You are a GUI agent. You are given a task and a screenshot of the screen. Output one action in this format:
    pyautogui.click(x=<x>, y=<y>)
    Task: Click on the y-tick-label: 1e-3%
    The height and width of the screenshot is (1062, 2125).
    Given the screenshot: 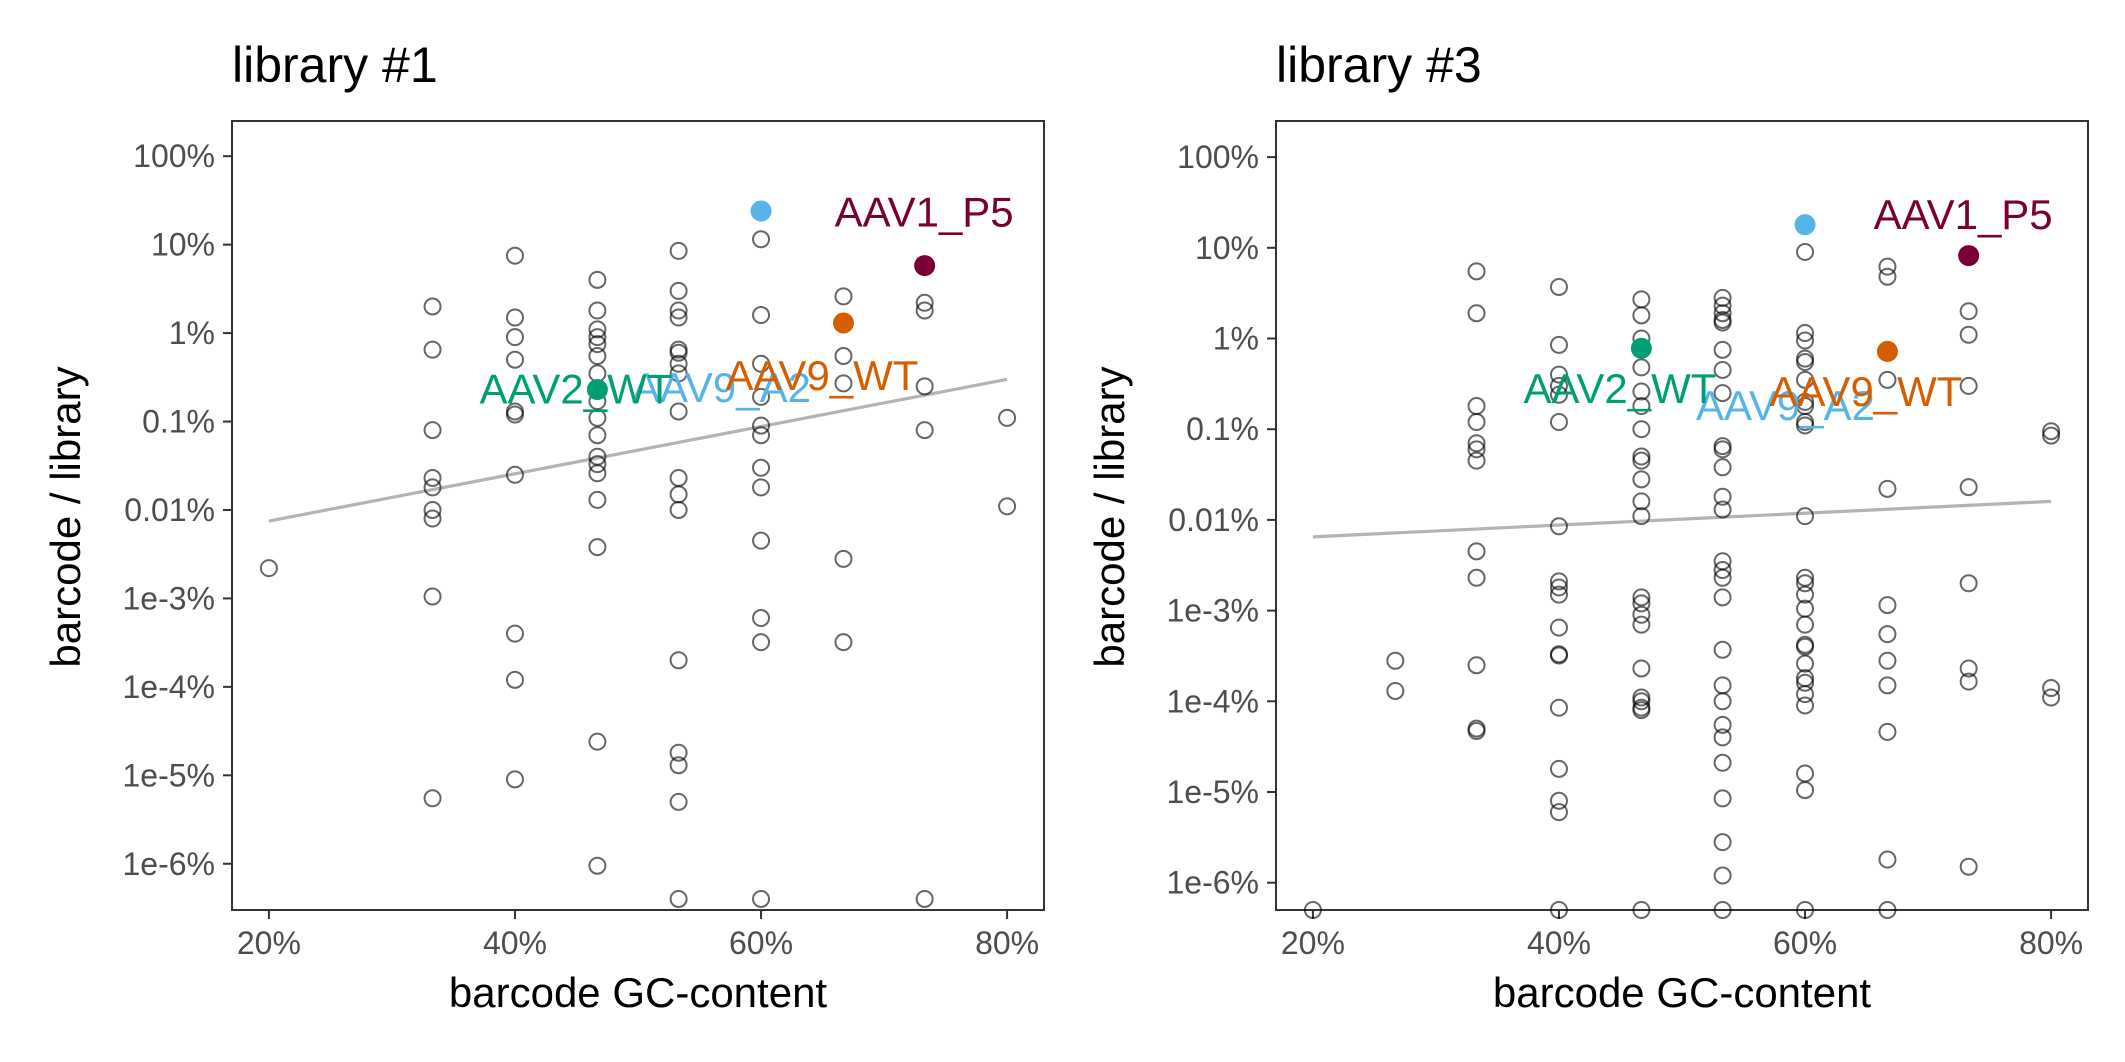 What is the action you would take?
    pyautogui.click(x=1213, y=611)
    